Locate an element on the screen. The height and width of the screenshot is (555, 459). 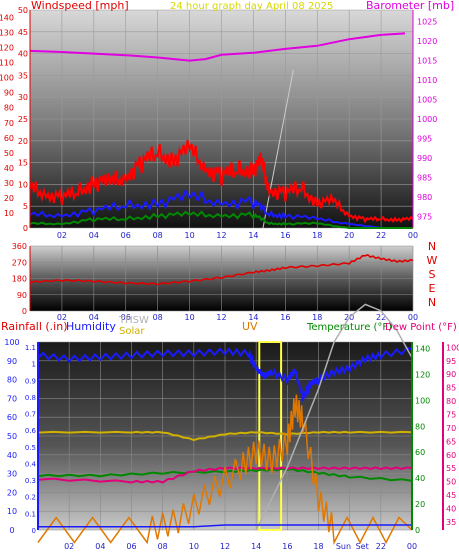
y-tick-mph: 30 is located at coordinates (23, 97).